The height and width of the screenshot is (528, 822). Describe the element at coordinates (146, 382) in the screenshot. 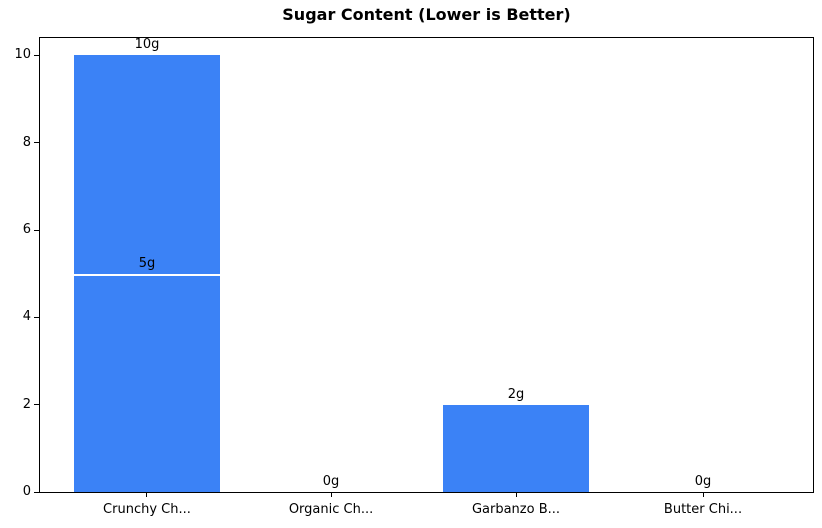

I see `overlay-bar` at that location.